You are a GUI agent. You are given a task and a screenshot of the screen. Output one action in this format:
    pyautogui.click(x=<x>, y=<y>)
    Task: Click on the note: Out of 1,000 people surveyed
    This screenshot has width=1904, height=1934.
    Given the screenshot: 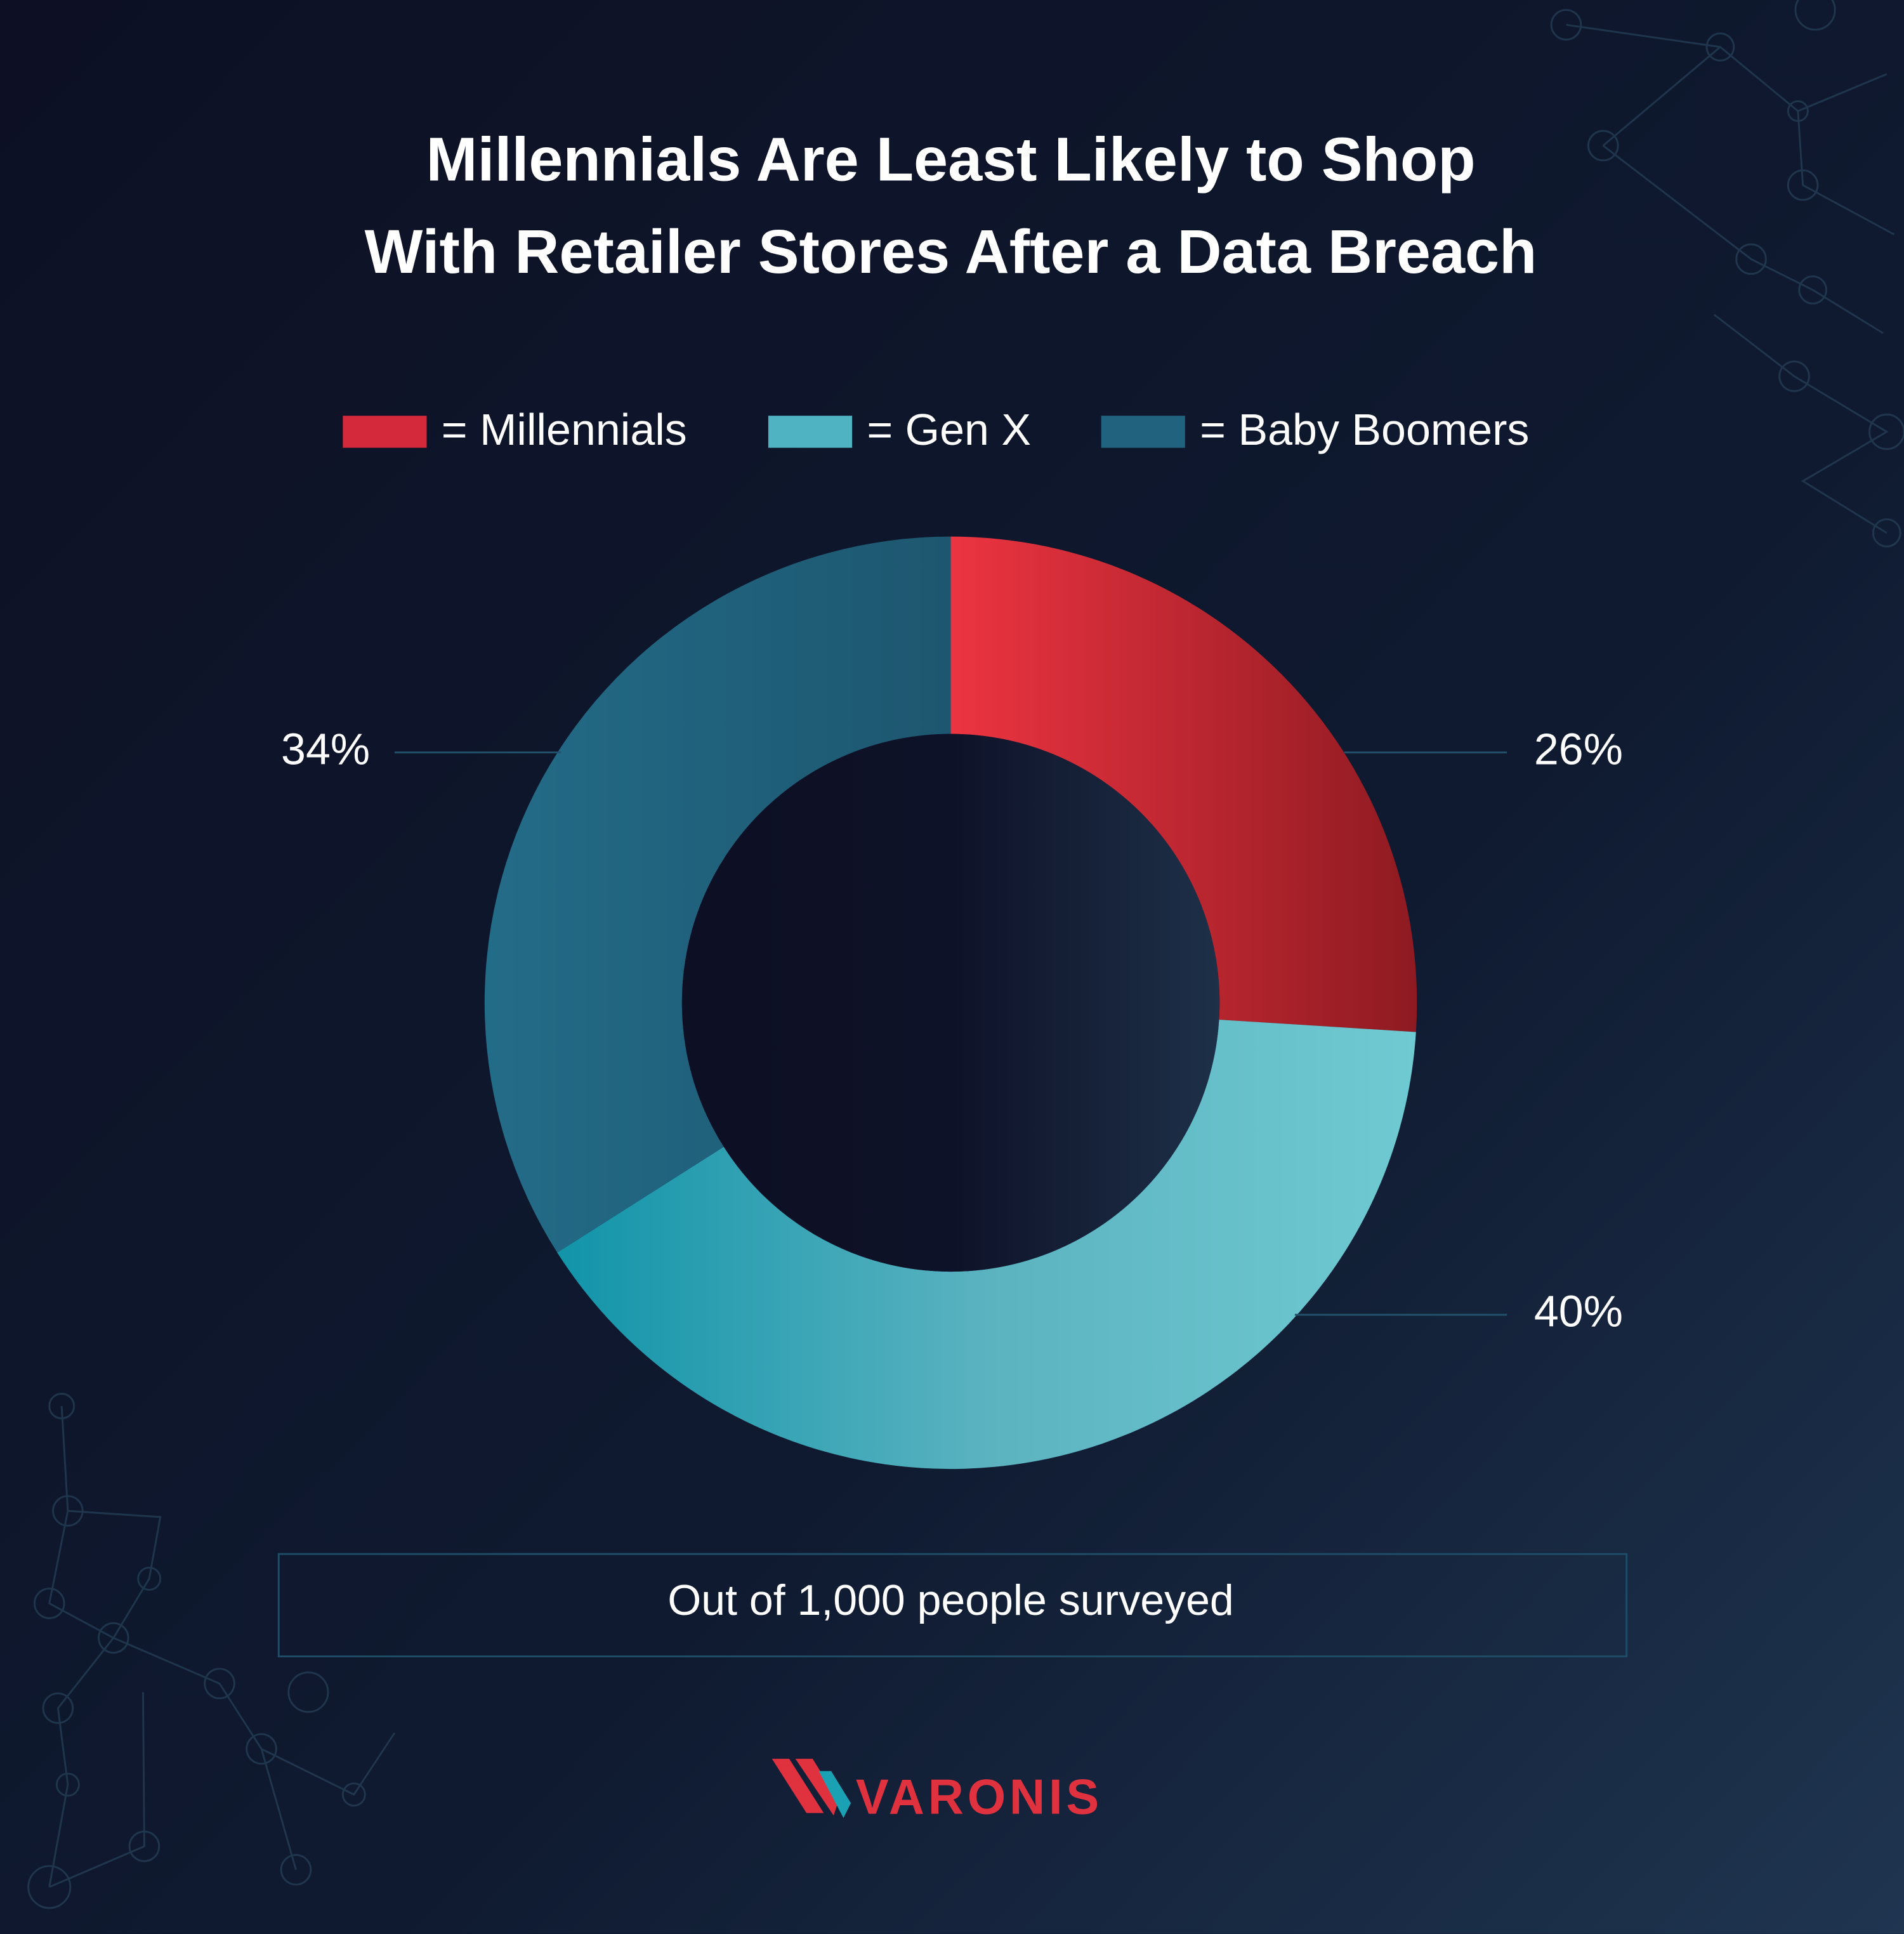 What is the action you would take?
    pyautogui.click(x=950, y=1600)
    